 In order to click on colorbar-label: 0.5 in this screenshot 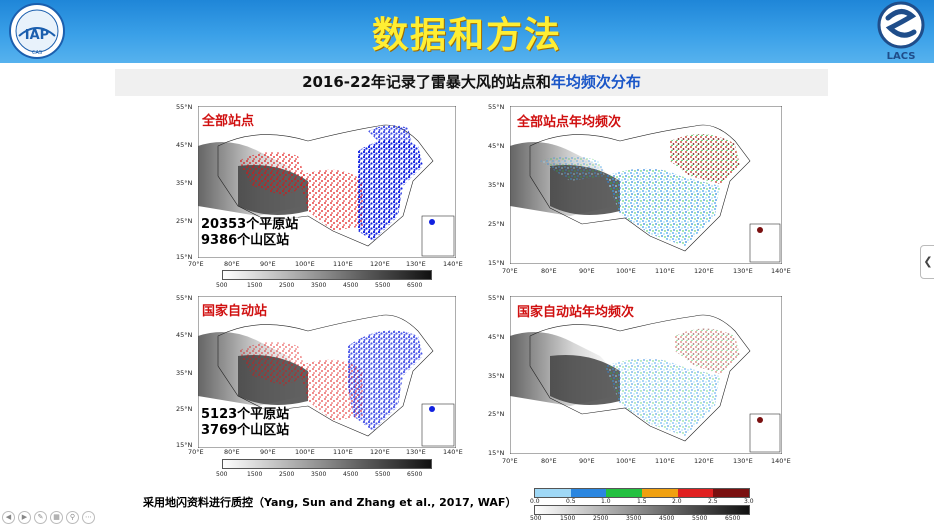, I will do `click(571, 501)`.